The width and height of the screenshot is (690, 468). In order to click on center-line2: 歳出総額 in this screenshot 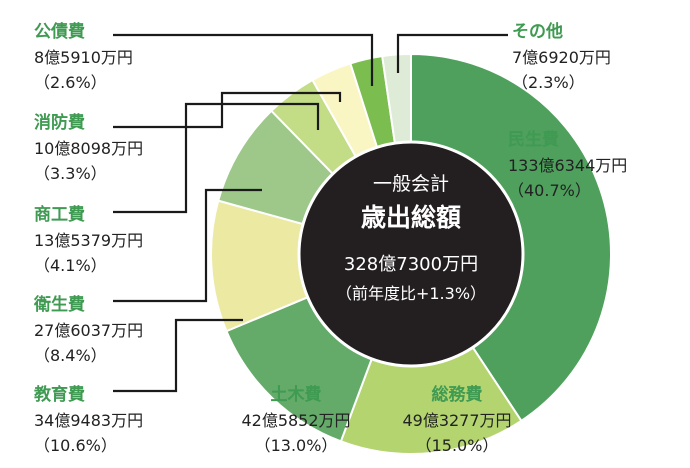, I will do `click(410, 217)`.